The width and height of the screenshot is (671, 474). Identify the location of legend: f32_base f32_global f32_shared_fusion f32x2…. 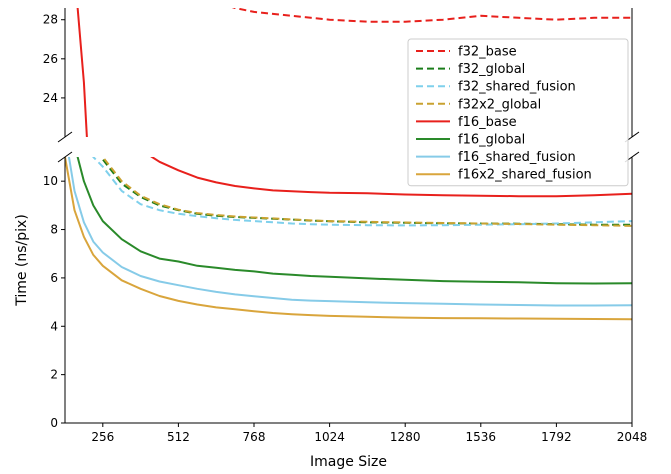
(518, 112).